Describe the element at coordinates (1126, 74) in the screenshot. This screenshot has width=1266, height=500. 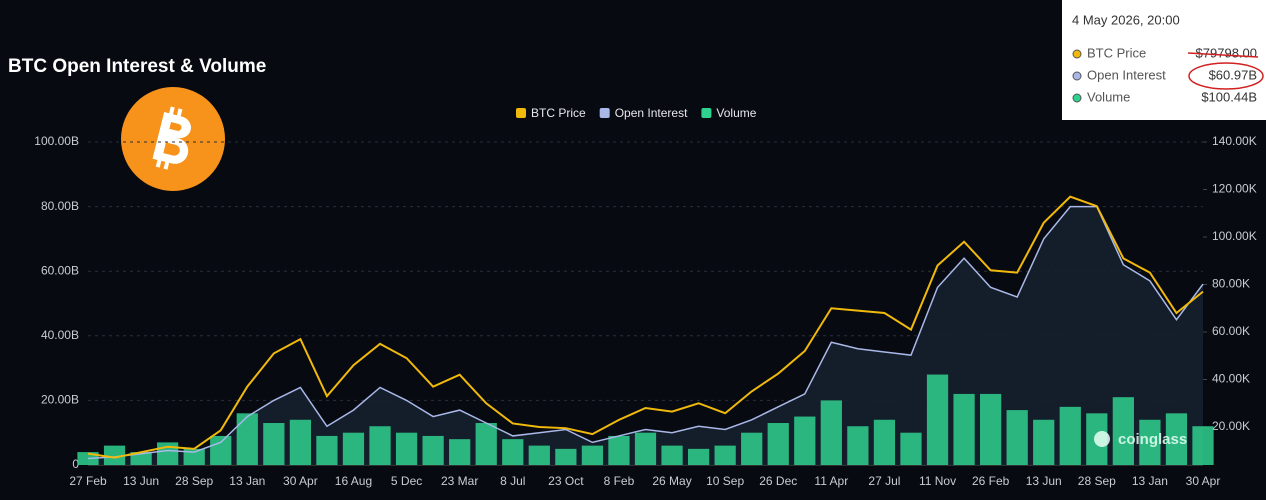
I see `tooltip-label: Open Interest` at that location.